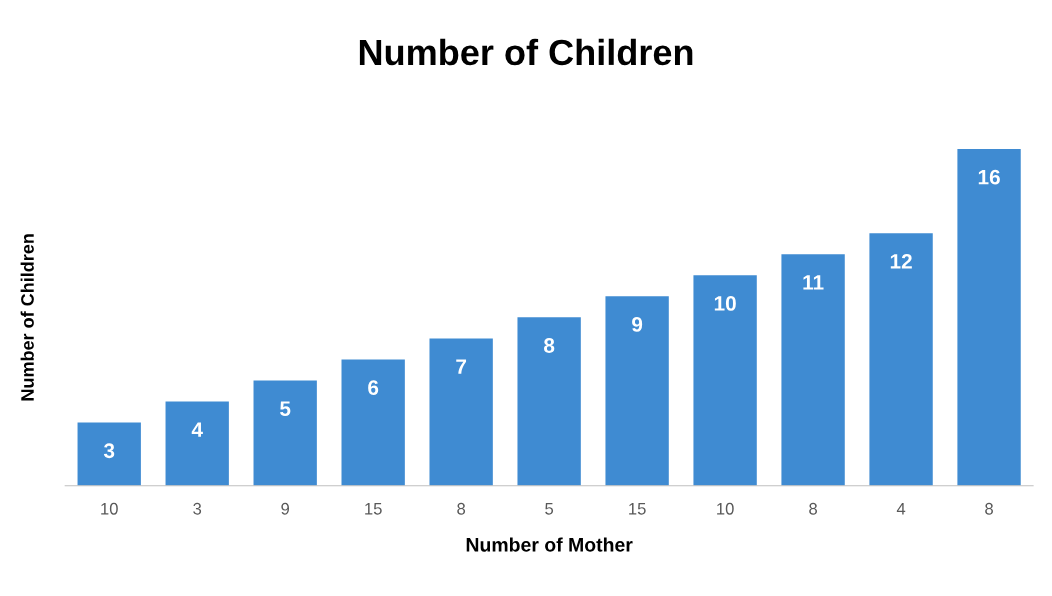 The height and width of the screenshot is (596, 1052). I want to click on chart-title: Number of Children, so click(526, 52).